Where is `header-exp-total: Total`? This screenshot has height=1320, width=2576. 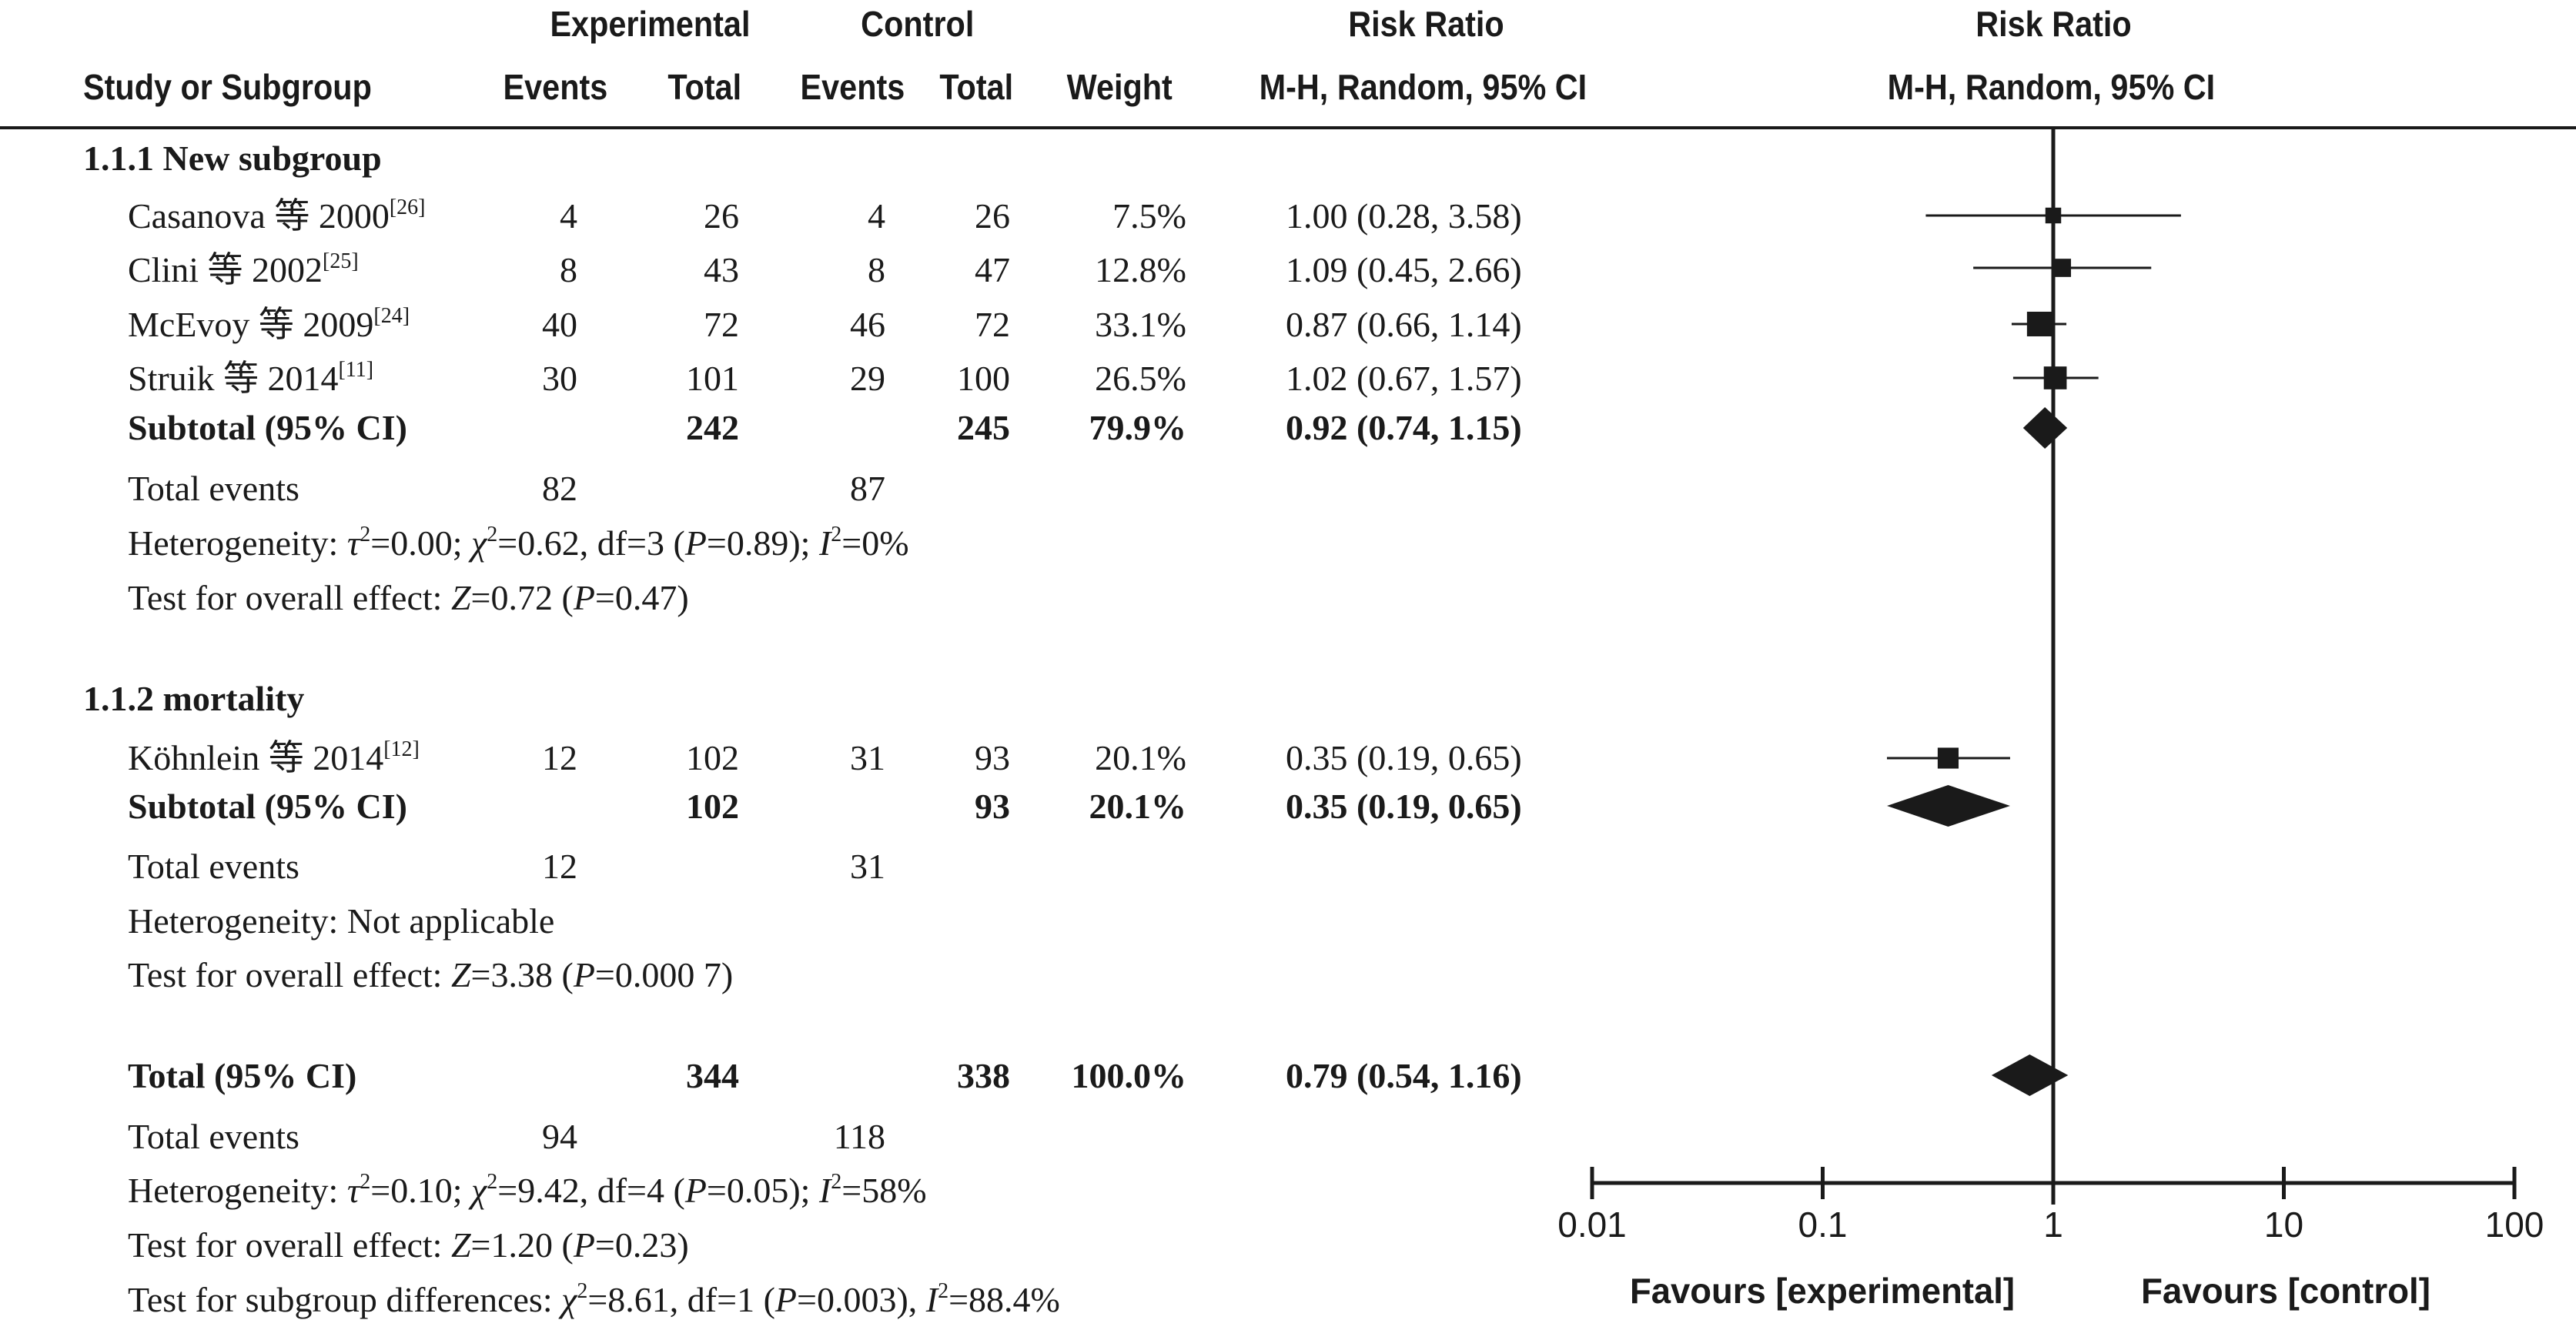 header-exp-total: Total is located at coordinates (705, 87).